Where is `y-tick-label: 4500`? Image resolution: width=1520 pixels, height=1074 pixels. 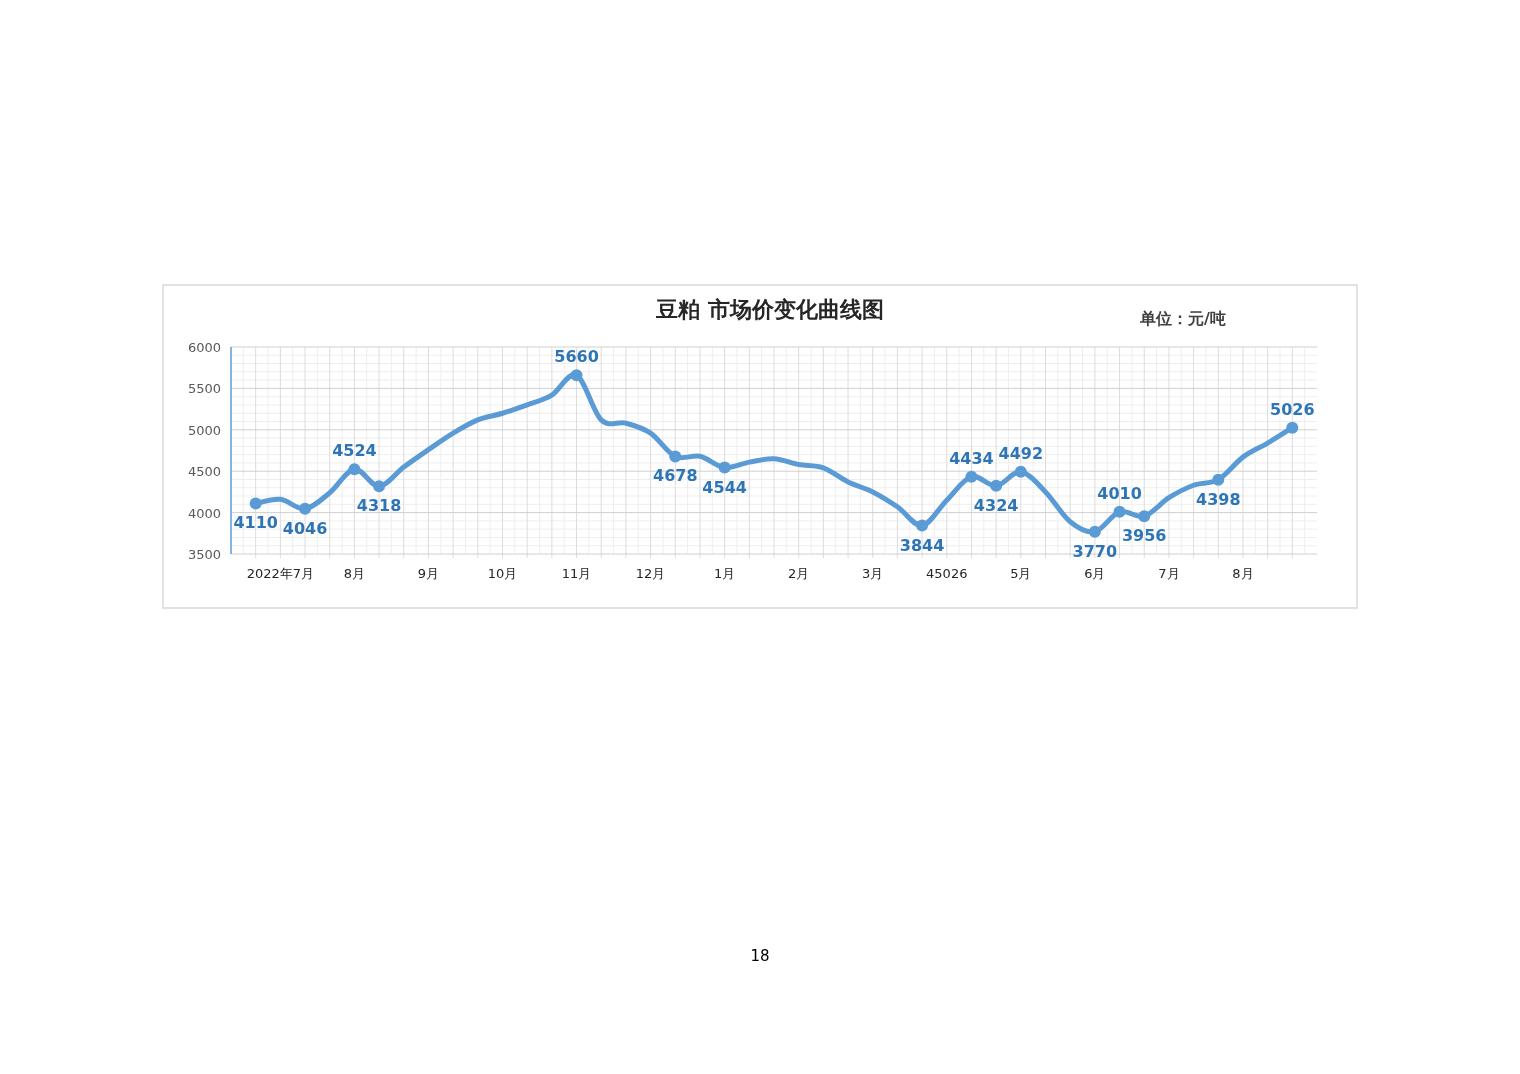 y-tick-label: 4500 is located at coordinates (204, 472).